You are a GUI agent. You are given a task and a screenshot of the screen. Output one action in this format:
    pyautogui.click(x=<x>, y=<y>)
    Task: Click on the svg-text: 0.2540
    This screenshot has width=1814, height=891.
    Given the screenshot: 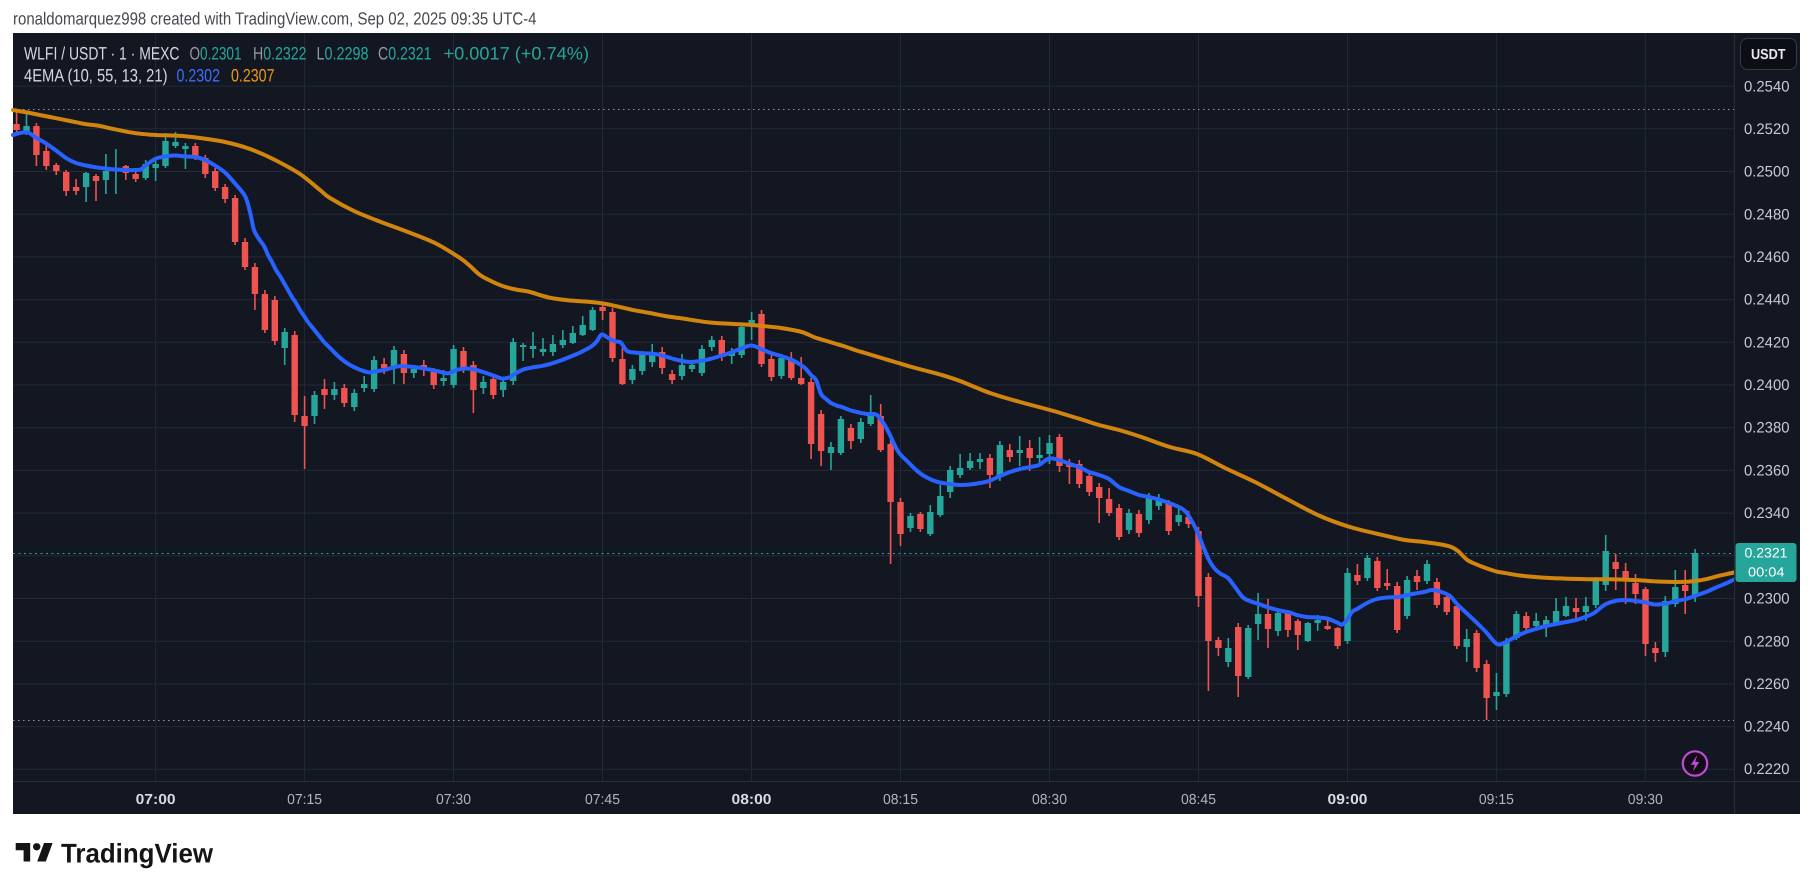 What is the action you would take?
    pyautogui.click(x=1767, y=87)
    